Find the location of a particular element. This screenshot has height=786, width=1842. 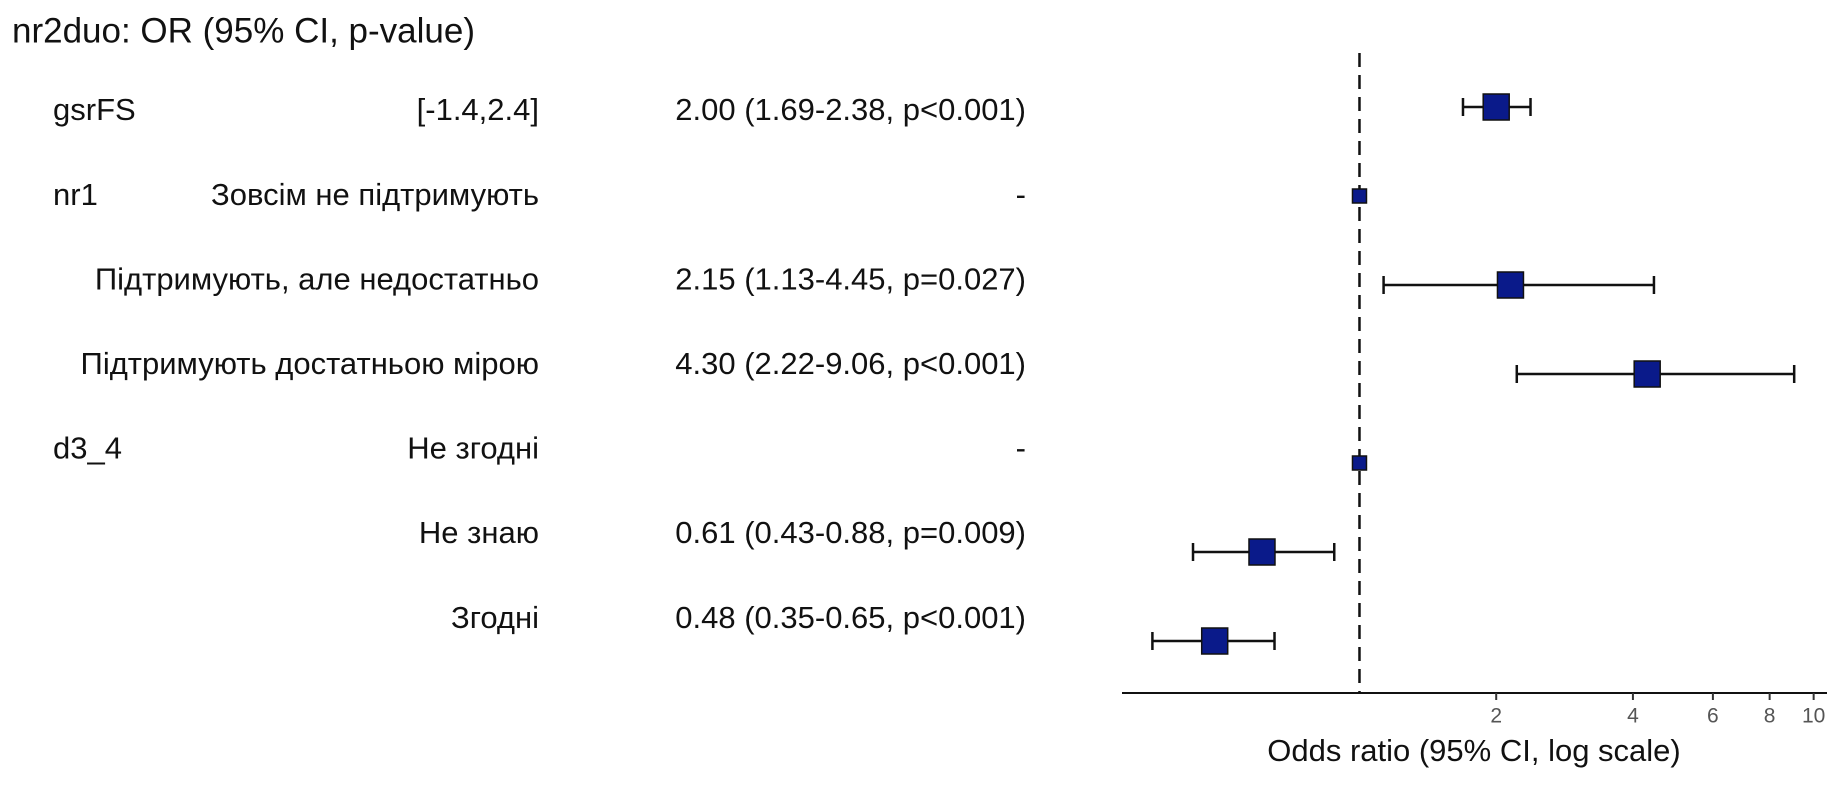

estimate-label: 2.00 (1.69-2.38, p<0.001) is located at coordinates (850, 109).